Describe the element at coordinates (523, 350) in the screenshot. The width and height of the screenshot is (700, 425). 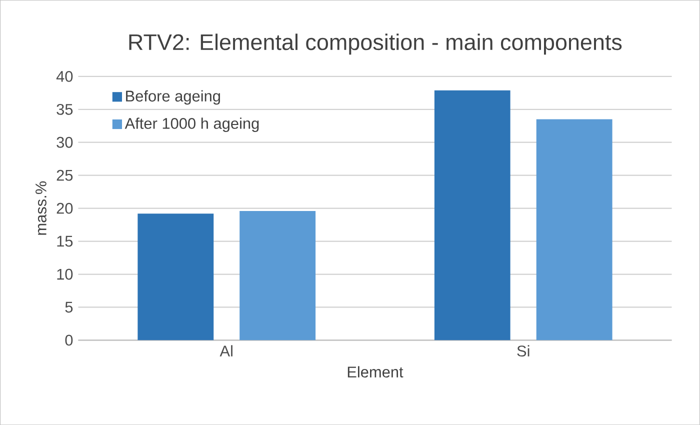
I see `x-tick-label: Si` at that location.